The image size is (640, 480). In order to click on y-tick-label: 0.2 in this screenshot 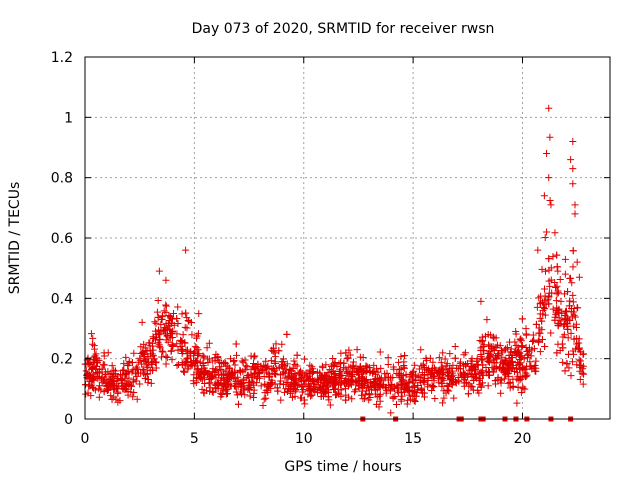, I will do `click(62, 360)`.